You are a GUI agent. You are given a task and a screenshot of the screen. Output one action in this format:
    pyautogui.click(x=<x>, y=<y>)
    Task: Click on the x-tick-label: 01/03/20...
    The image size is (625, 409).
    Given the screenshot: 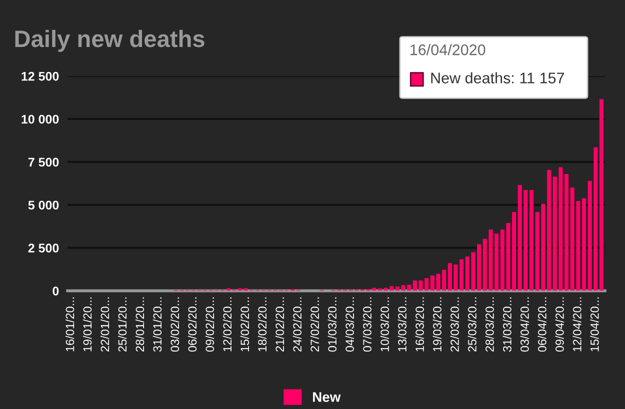 What is the action you would take?
    pyautogui.click(x=332, y=324)
    